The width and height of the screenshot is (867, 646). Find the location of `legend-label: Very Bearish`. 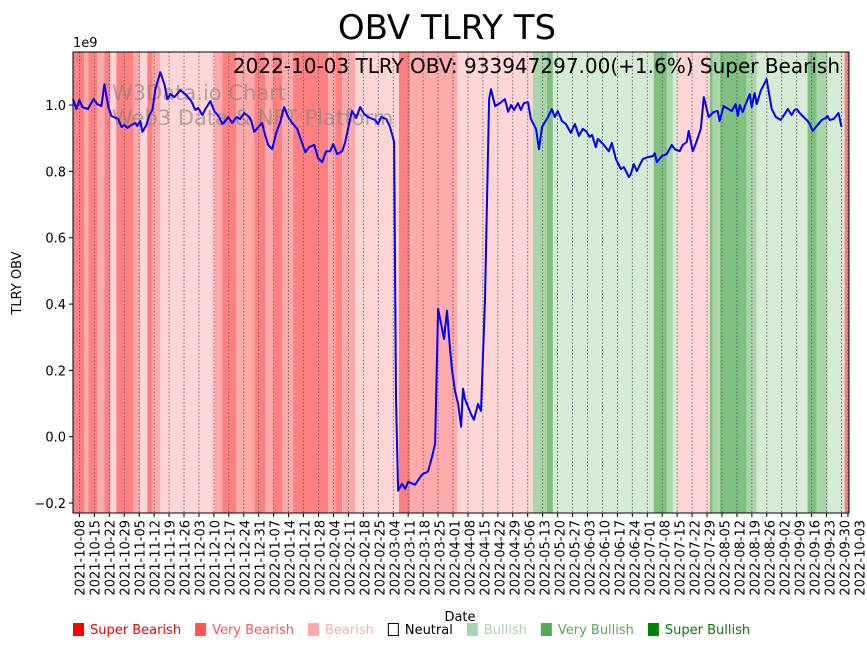

legend-label: Very Bearish is located at coordinates (253, 630).